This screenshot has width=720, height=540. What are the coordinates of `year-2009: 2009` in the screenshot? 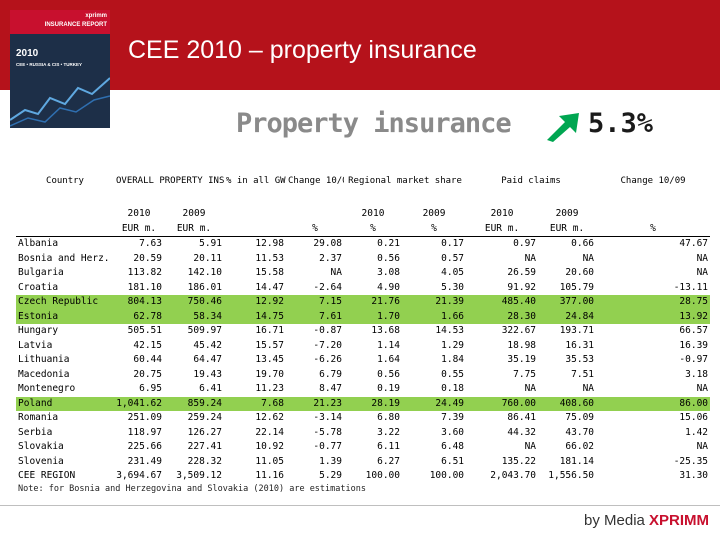 It's located at (567, 213).